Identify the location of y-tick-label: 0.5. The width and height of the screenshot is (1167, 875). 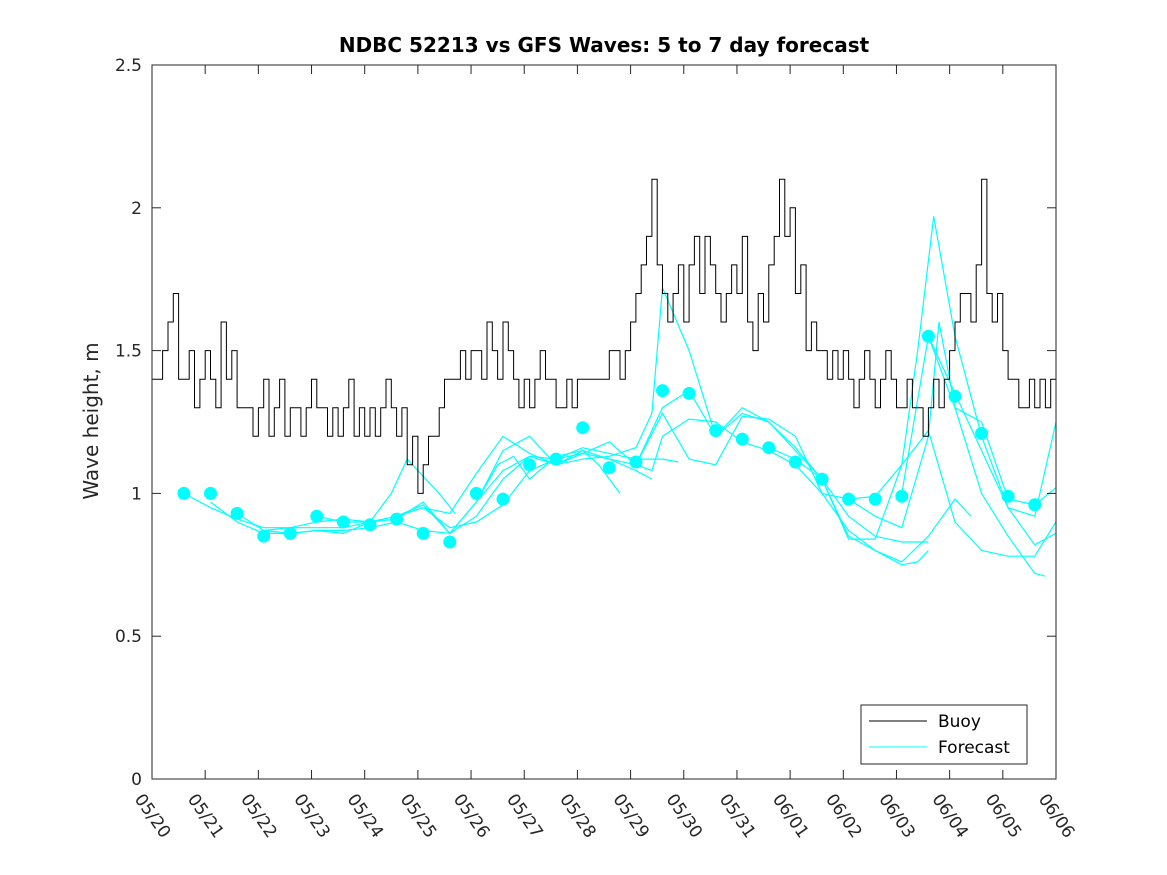
(128, 637).